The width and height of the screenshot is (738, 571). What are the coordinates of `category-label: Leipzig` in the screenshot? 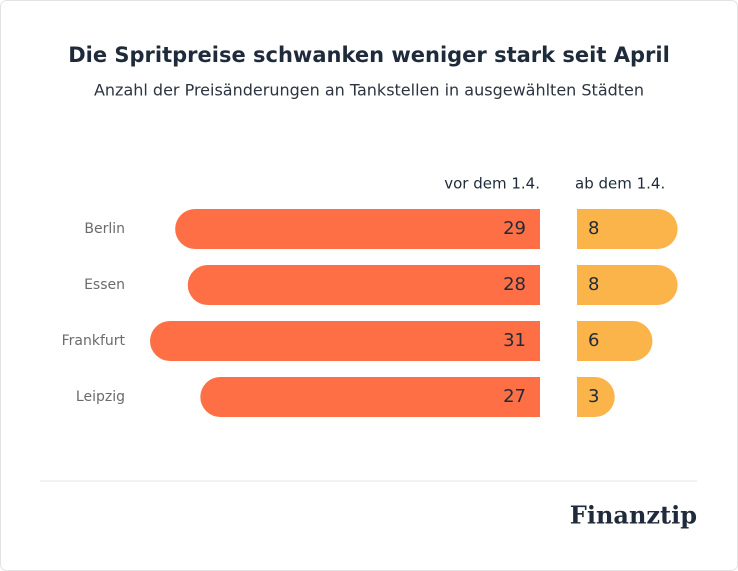 It's located at (100, 397).